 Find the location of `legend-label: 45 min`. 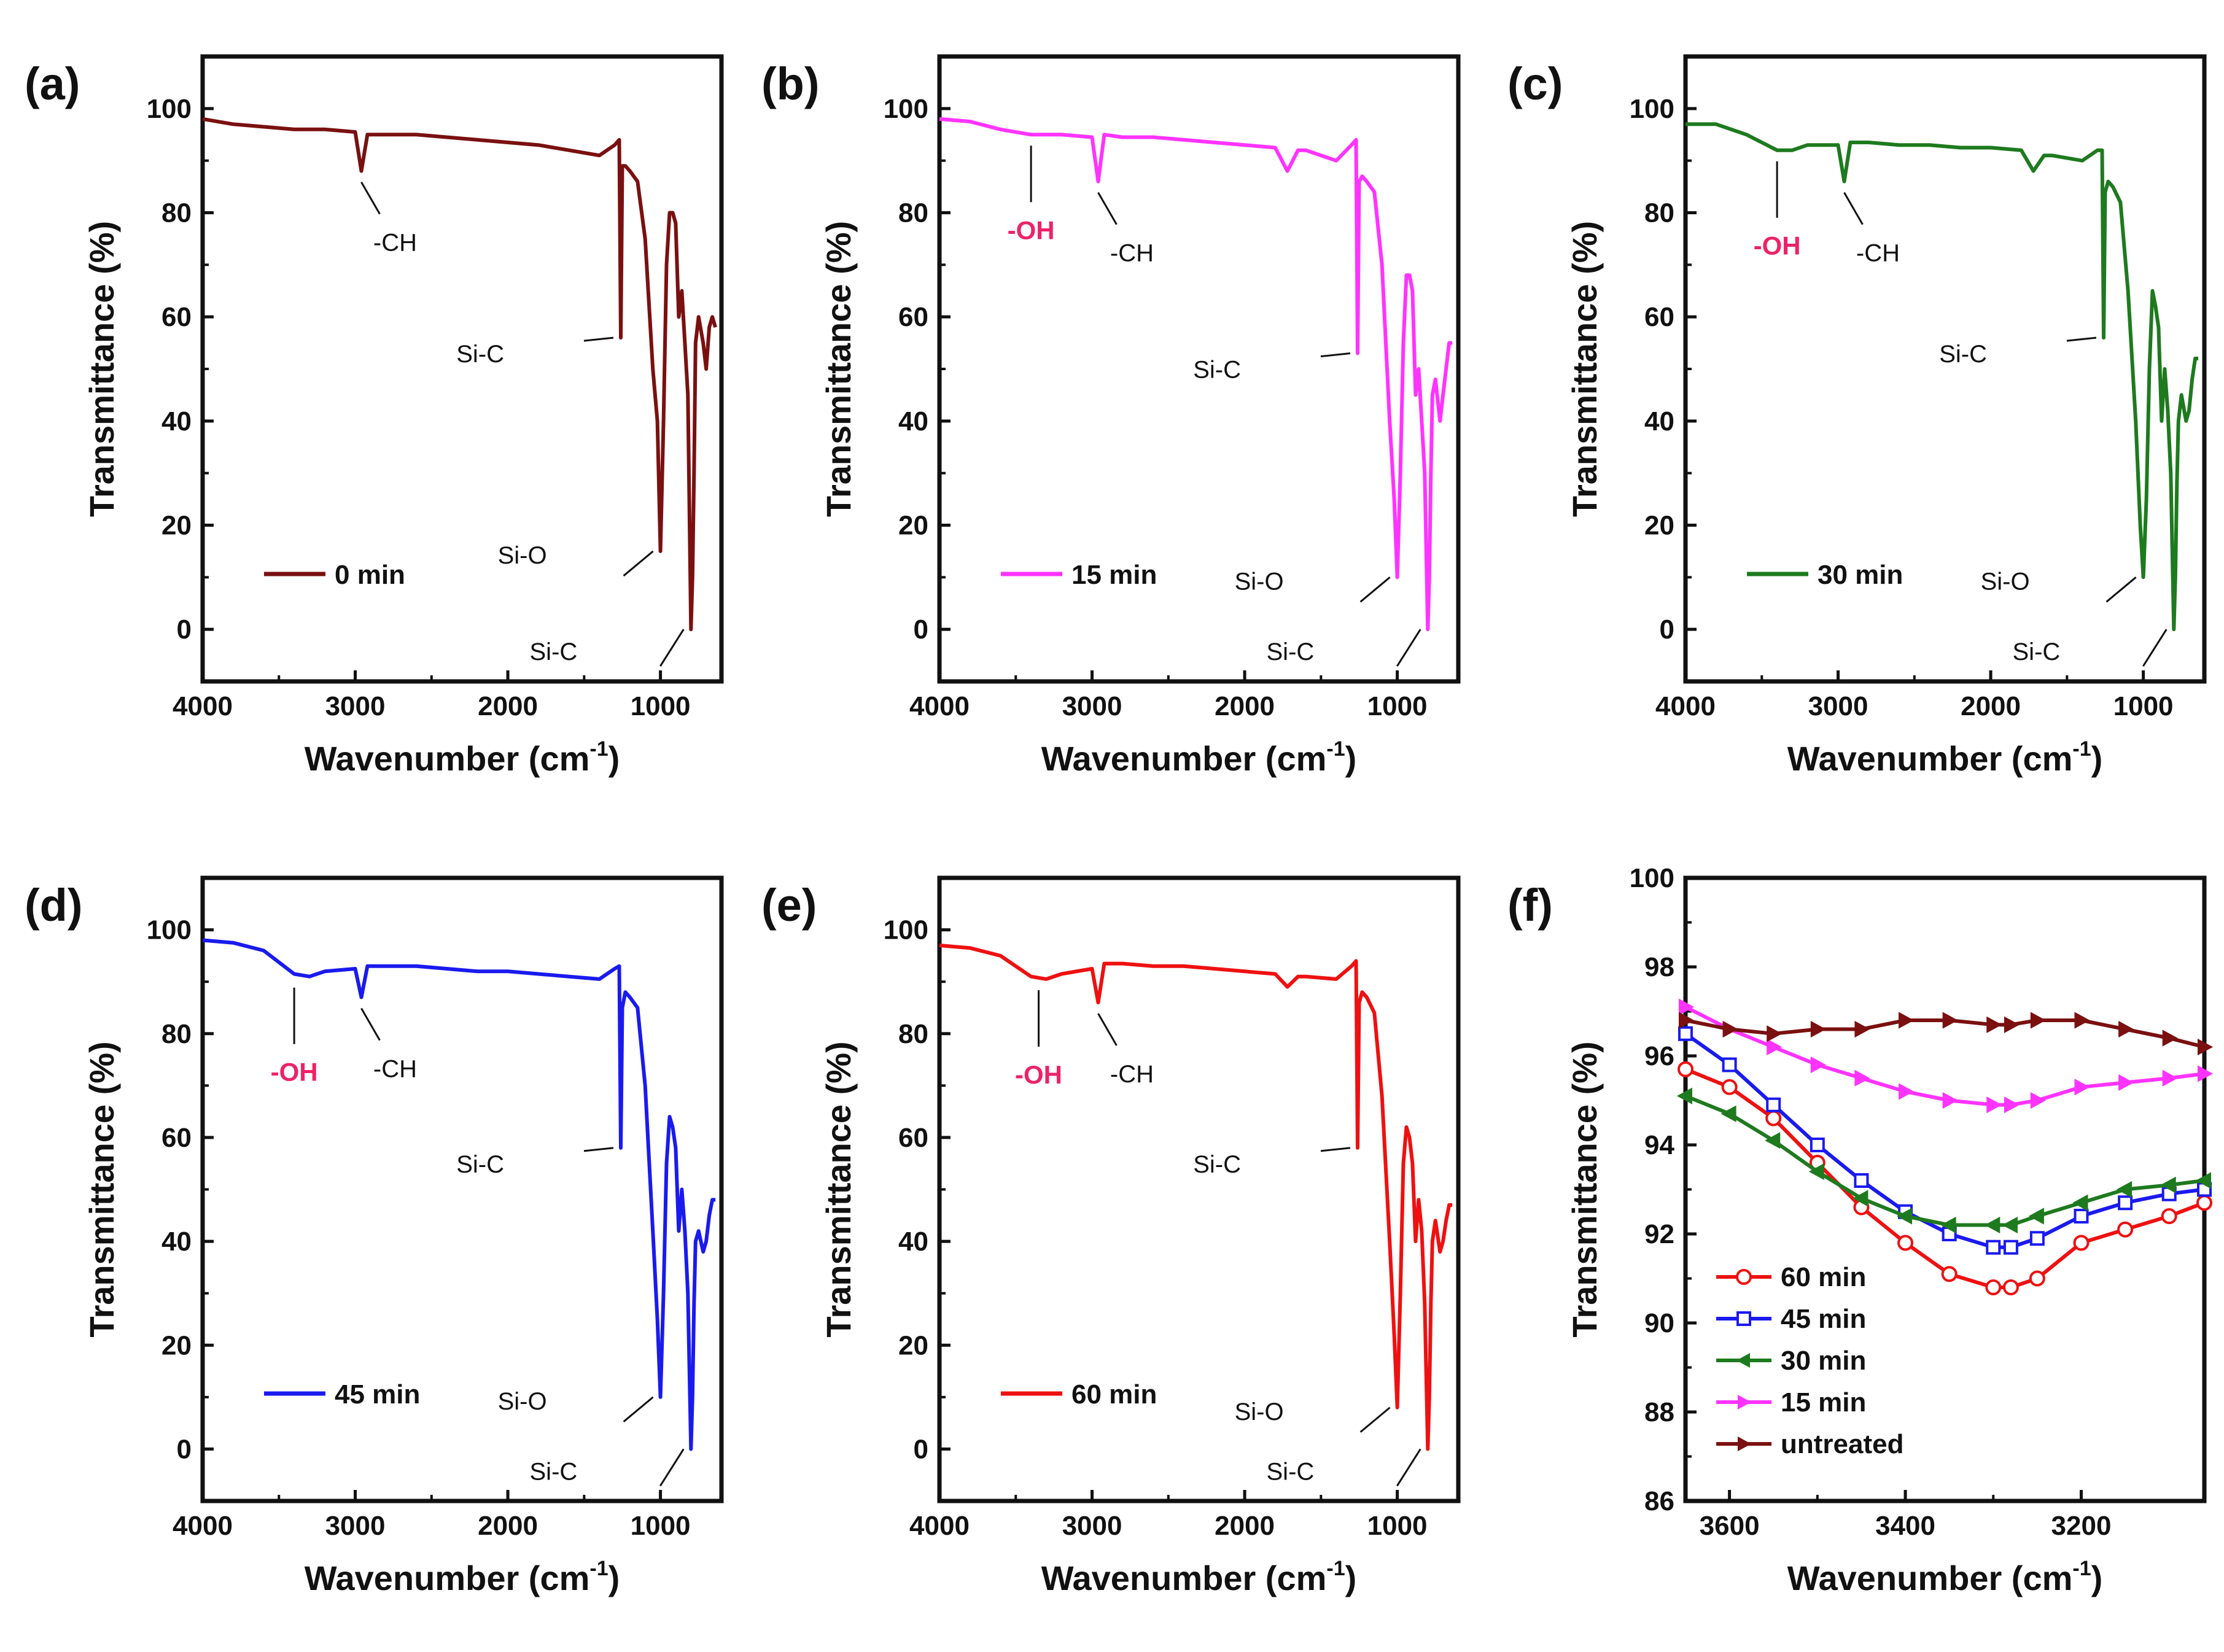

legend-label: 45 min is located at coordinates (1824, 1319).